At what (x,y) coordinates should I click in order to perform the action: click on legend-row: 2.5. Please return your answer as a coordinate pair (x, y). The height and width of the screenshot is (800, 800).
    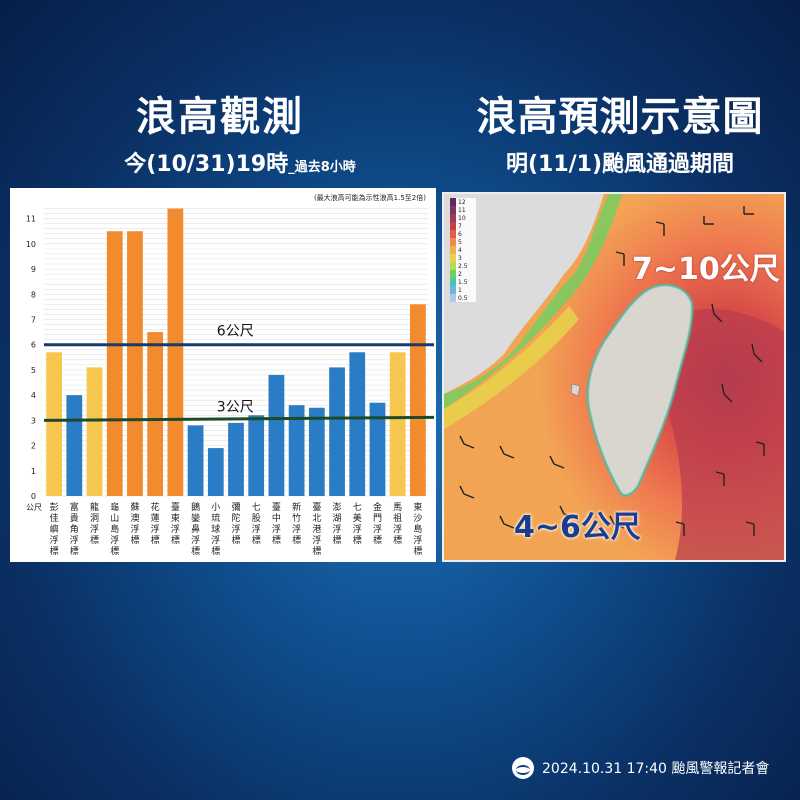
    Looking at the image, I should click on (463, 266).